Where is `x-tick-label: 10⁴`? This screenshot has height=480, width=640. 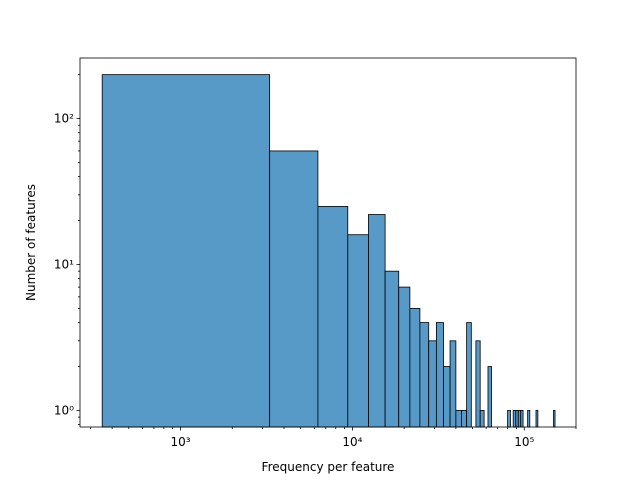
x-tick-label: 10⁴ is located at coordinates (352, 442).